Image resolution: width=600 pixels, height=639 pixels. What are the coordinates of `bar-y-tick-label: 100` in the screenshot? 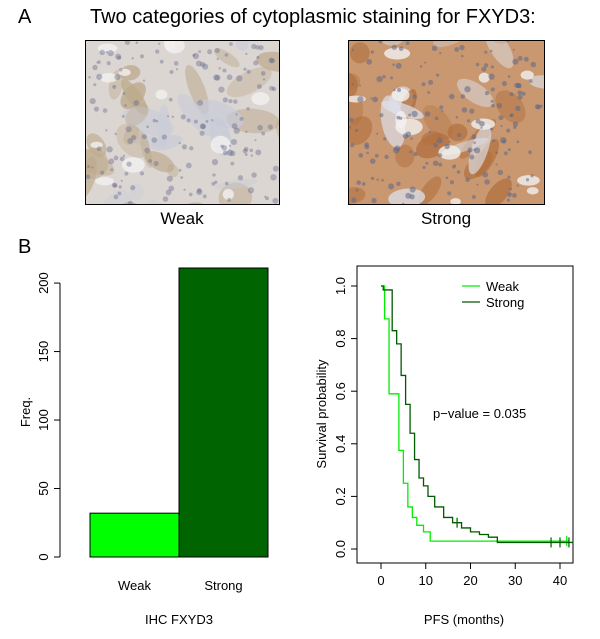 It's located at (43, 420).